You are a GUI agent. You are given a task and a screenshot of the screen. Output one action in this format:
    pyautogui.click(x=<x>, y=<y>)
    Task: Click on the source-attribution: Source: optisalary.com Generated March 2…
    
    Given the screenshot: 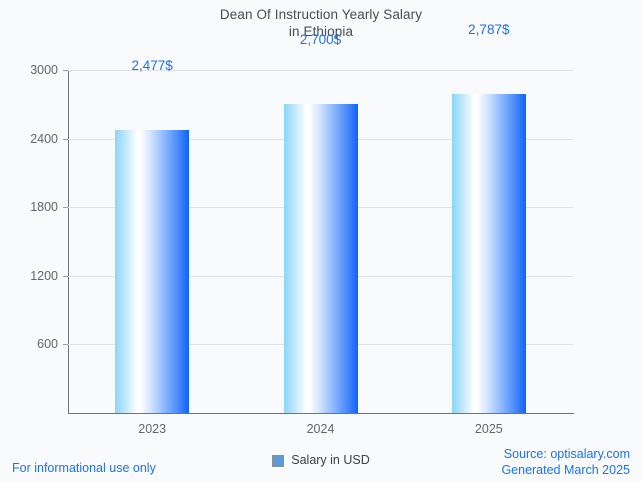 What is the action you would take?
    pyautogui.click(x=565, y=462)
    